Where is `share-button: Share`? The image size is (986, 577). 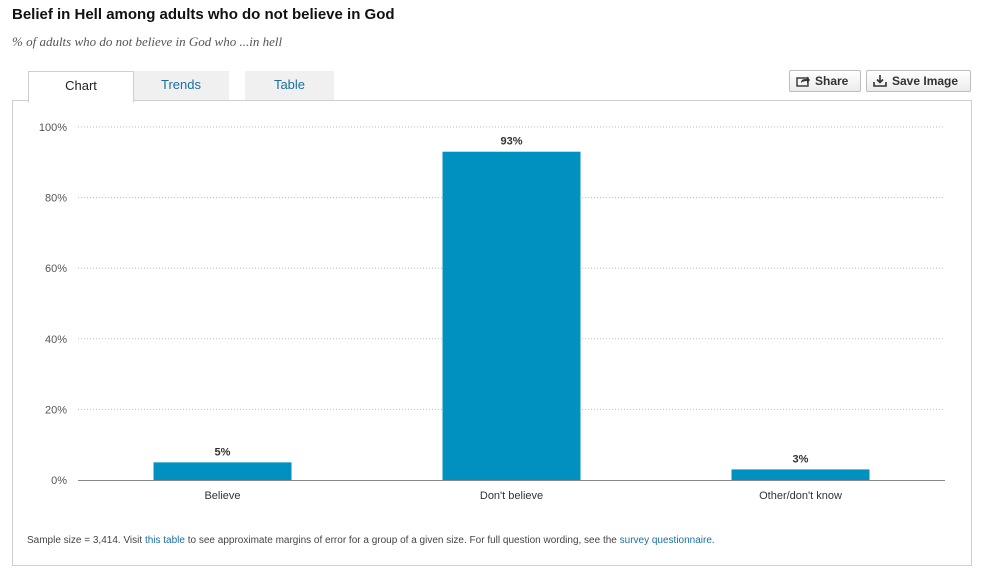 share-button: Share is located at coordinates (825, 81).